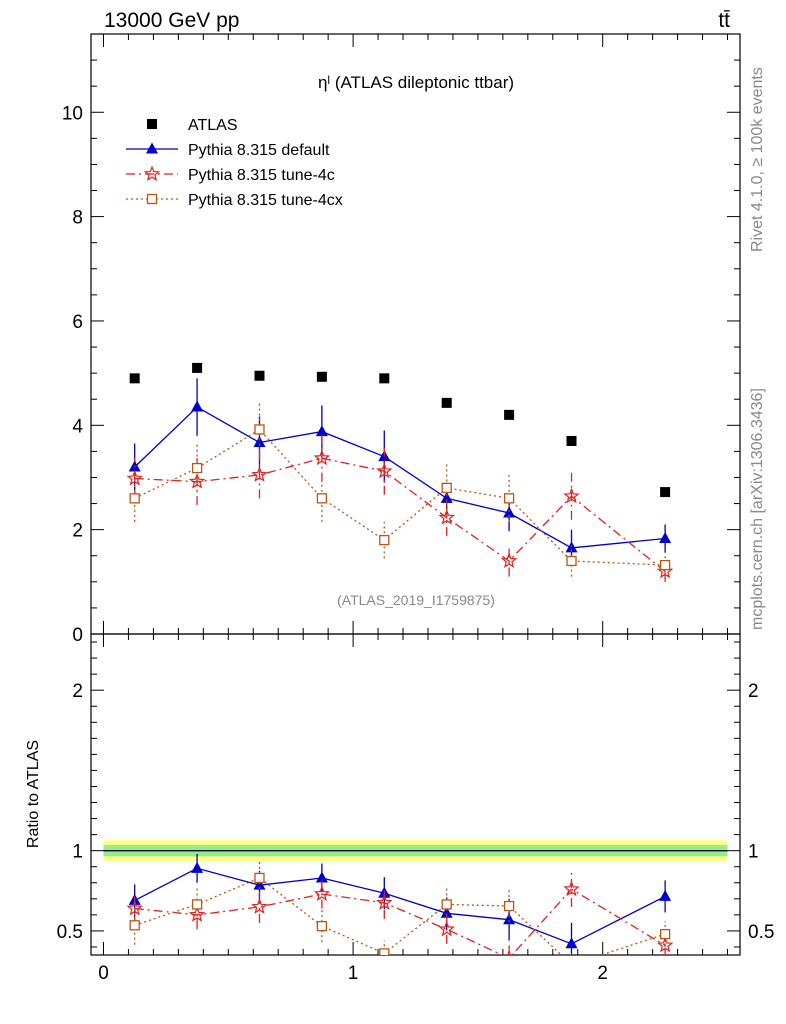 The height and width of the screenshot is (1024, 786). Describe the element at coordinates (415, 851) in the screenshot. I see `ratio-band` at that location.